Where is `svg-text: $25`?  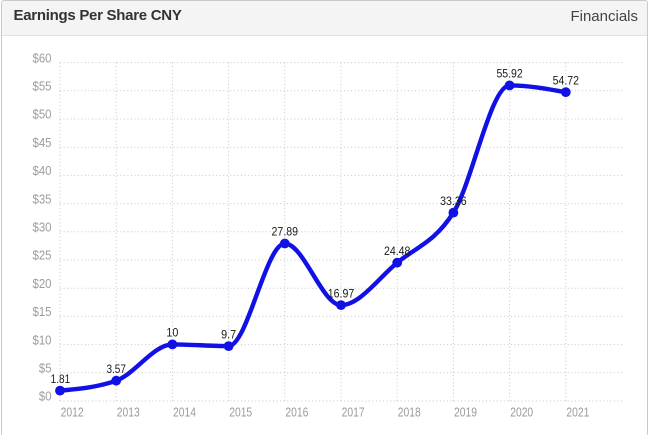
svg-text: $25 is located at coordinates (42, 256).